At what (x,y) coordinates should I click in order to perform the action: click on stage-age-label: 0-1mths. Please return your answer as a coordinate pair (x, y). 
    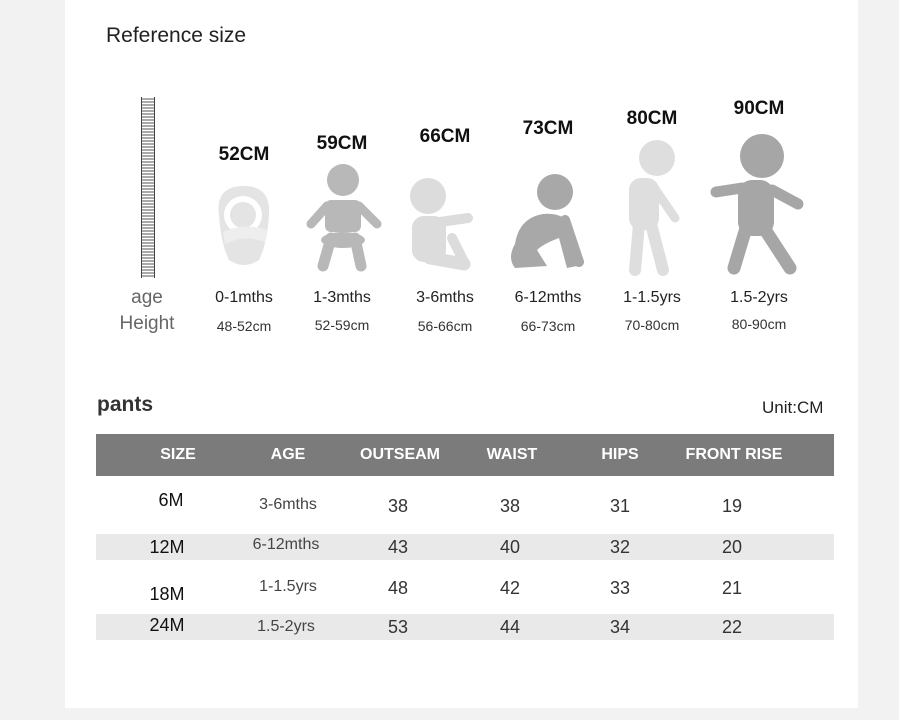
    Looking at the image, I should click on (244, 297).